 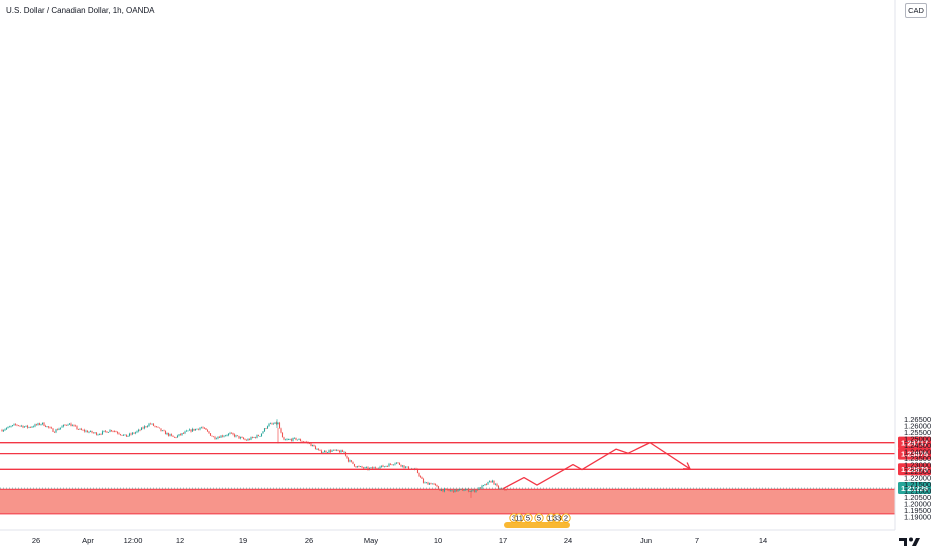 I want to click on y-tick-label: 1.20000, so click(x=917, y=504).